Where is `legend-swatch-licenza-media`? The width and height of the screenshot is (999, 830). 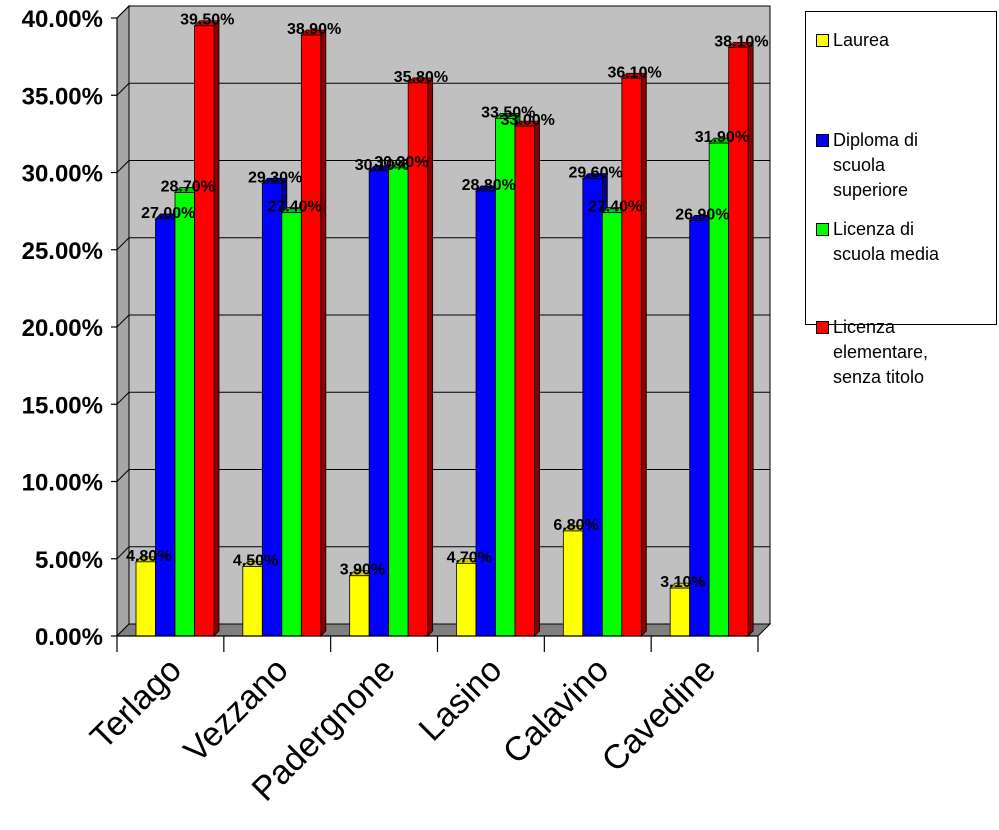
legend-swatch-licenza-media is located at coordinates (822, 229).